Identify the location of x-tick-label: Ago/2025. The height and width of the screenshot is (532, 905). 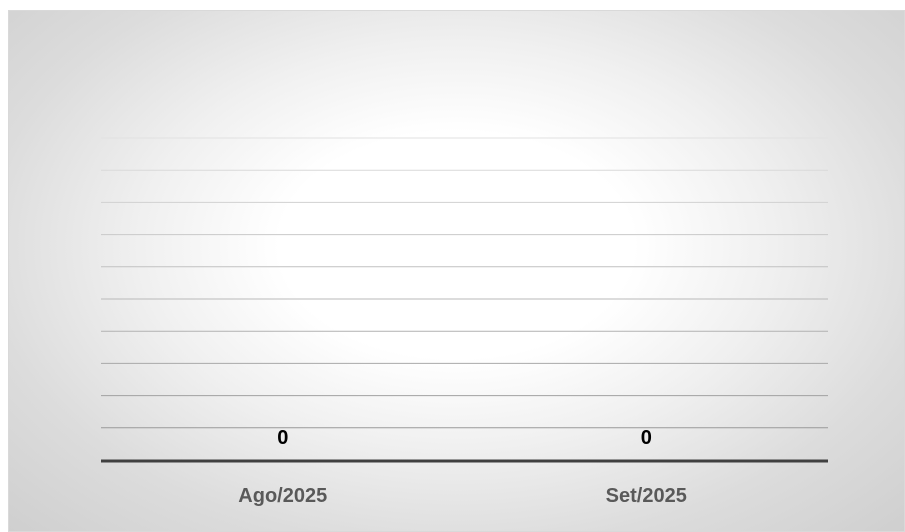
(282, 496).